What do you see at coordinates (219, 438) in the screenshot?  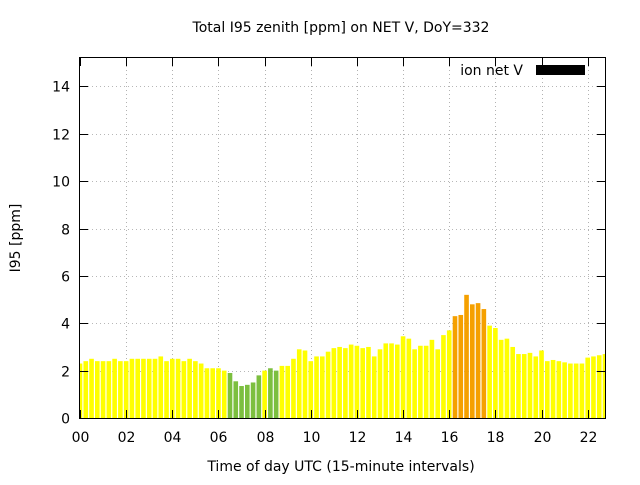 I see `x-tick-label: 06` at bounding box center [219, 438].